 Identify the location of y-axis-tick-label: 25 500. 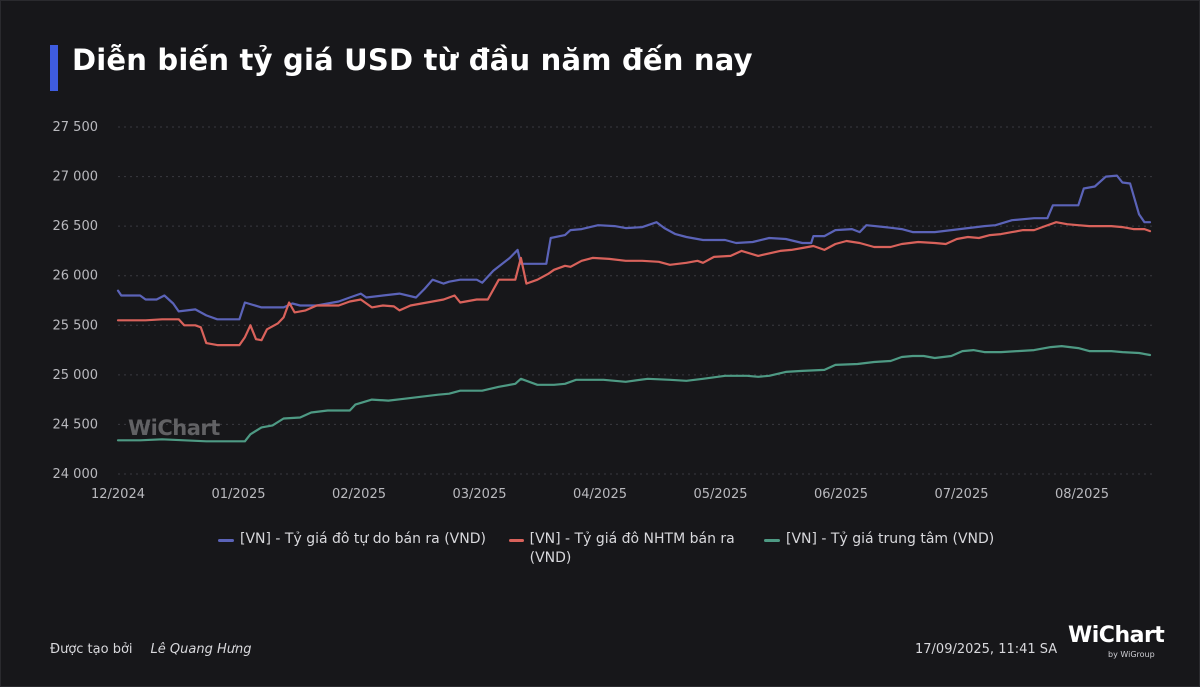
(76, 325).